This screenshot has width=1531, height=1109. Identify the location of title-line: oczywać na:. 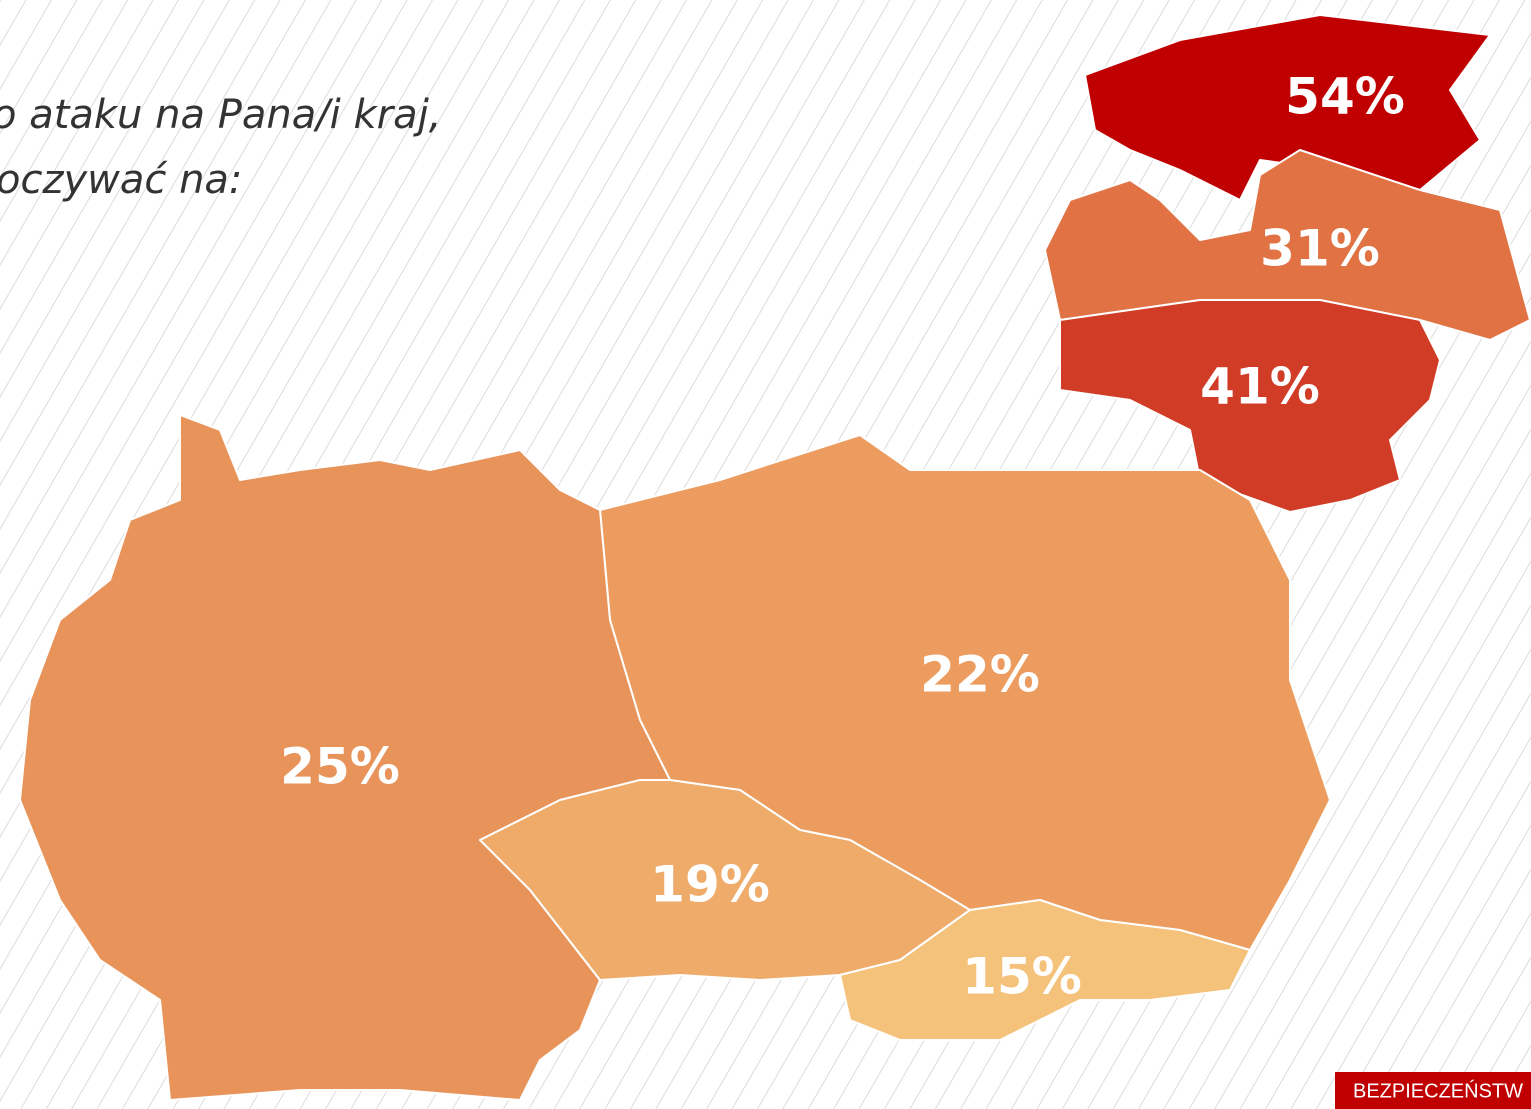
(121, 180).